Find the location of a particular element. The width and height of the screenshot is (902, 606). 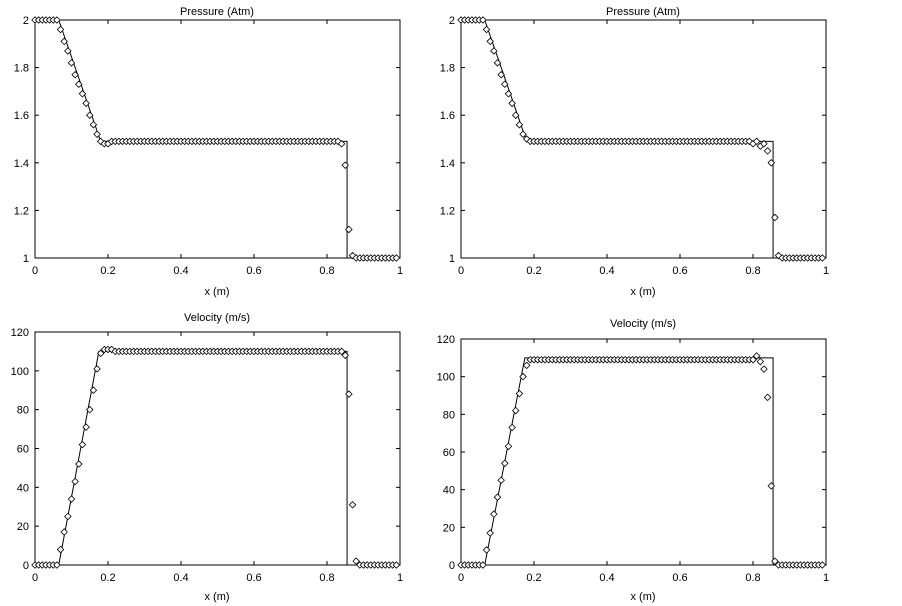

y-tick-label: 0 is located at coordinates (452, 566).